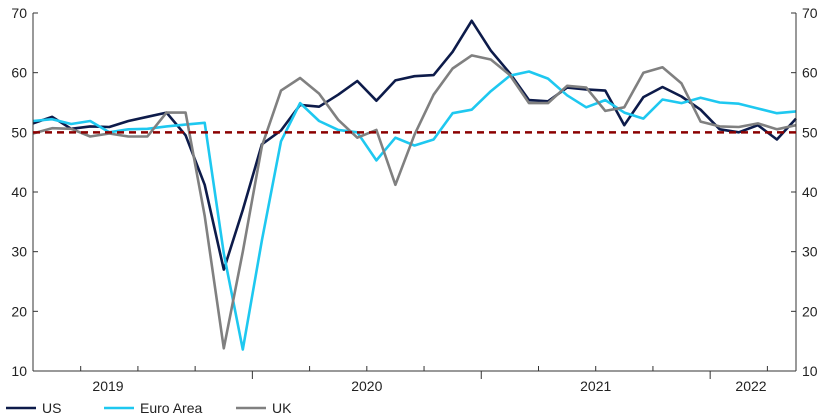 The height and width of the screenshot is (418, 827). I want to click on legend-label-euro-area: Euro Area, so click(171, 408).